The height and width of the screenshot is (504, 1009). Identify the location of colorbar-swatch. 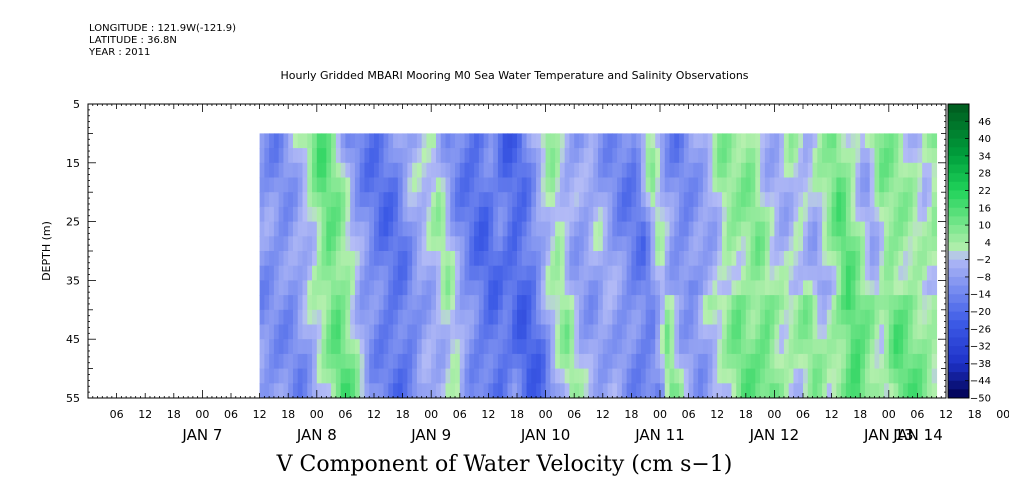
(958, 238).